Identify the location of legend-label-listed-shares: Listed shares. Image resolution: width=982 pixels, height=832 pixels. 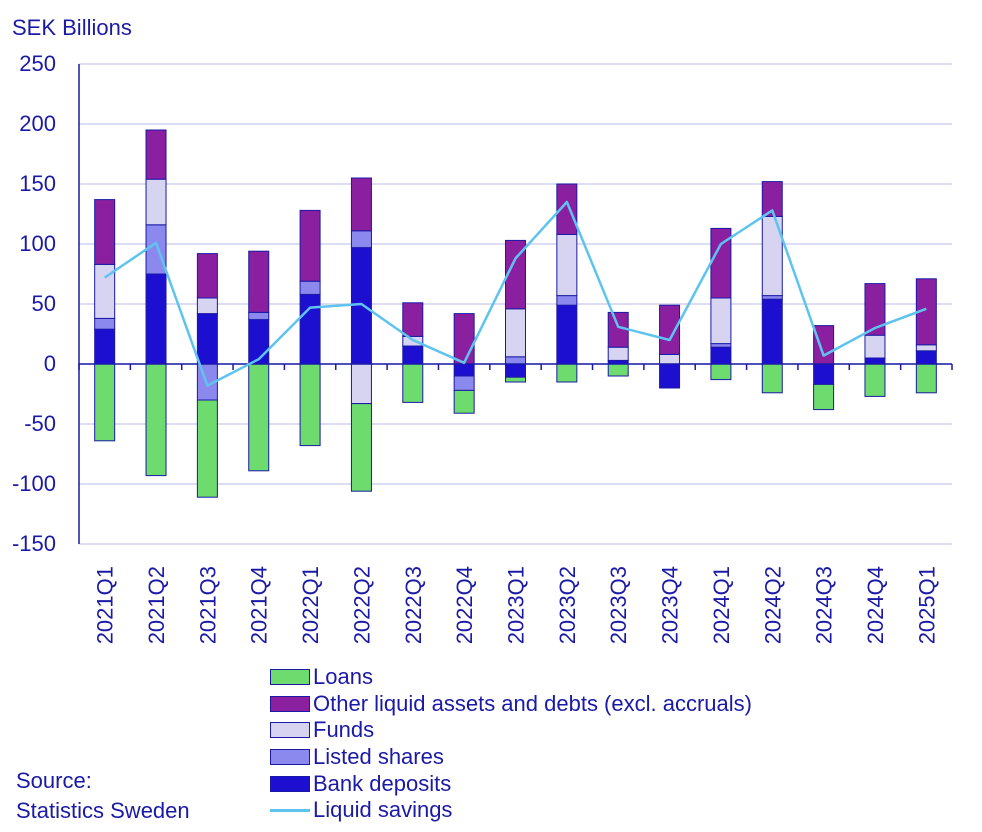
(378, 757).